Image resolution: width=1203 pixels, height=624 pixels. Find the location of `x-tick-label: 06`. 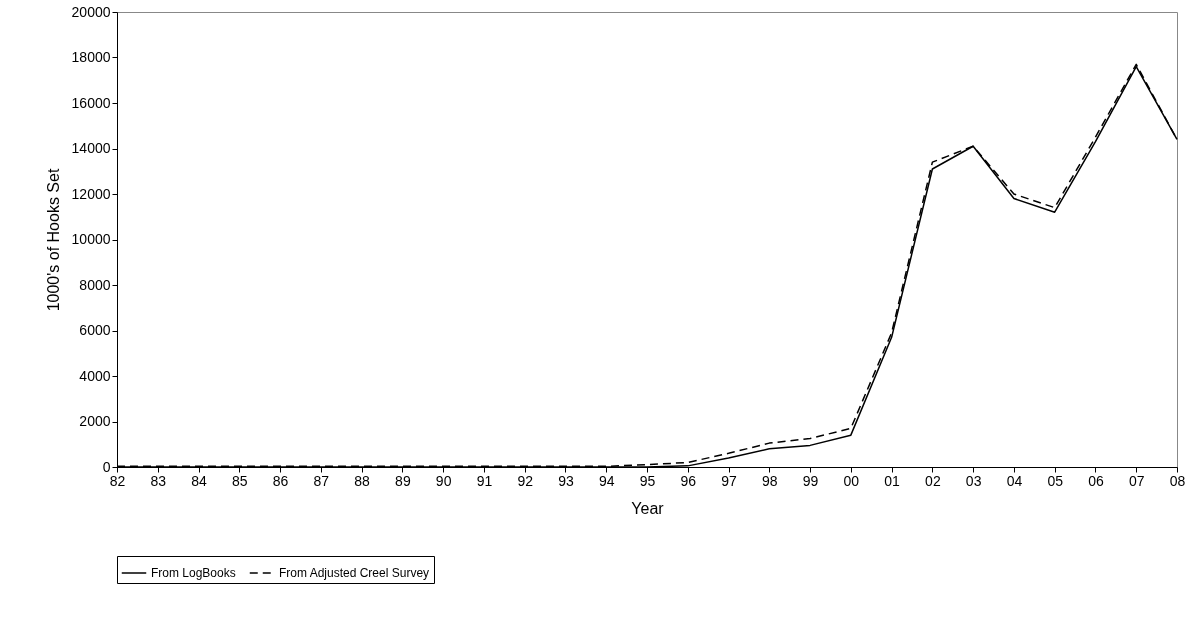

x-tick-label: 06 is located at coordinates (1096, 480).